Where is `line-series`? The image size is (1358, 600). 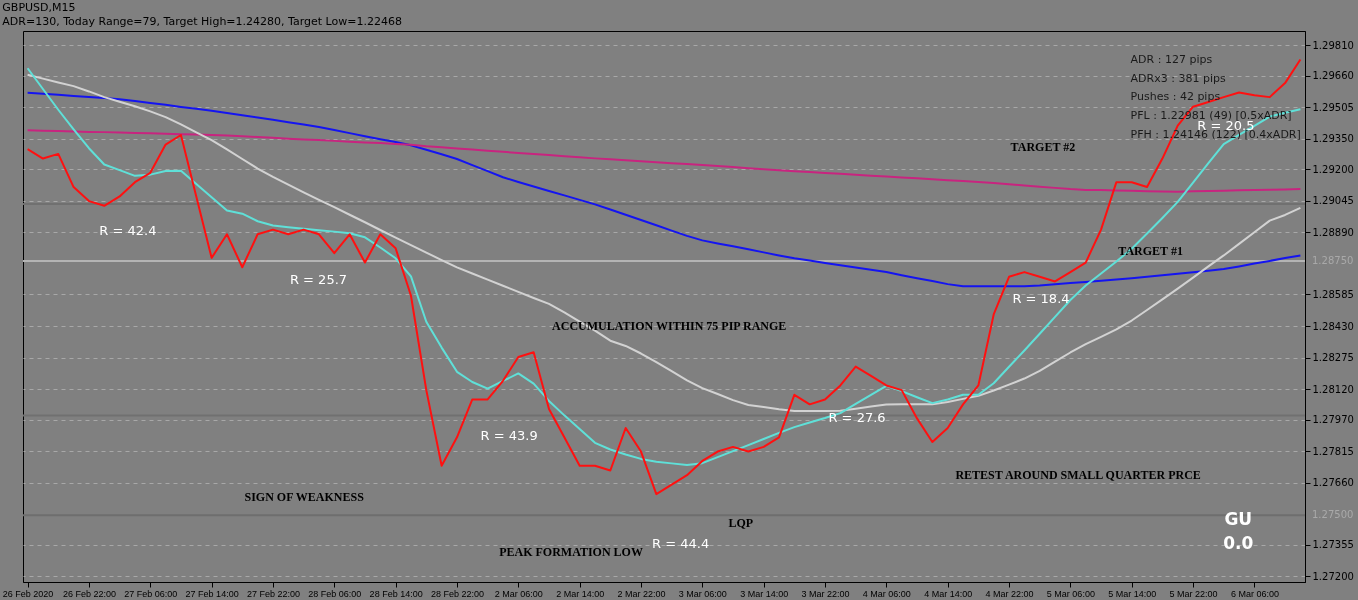 line-series is located at coordinates (664, 161).